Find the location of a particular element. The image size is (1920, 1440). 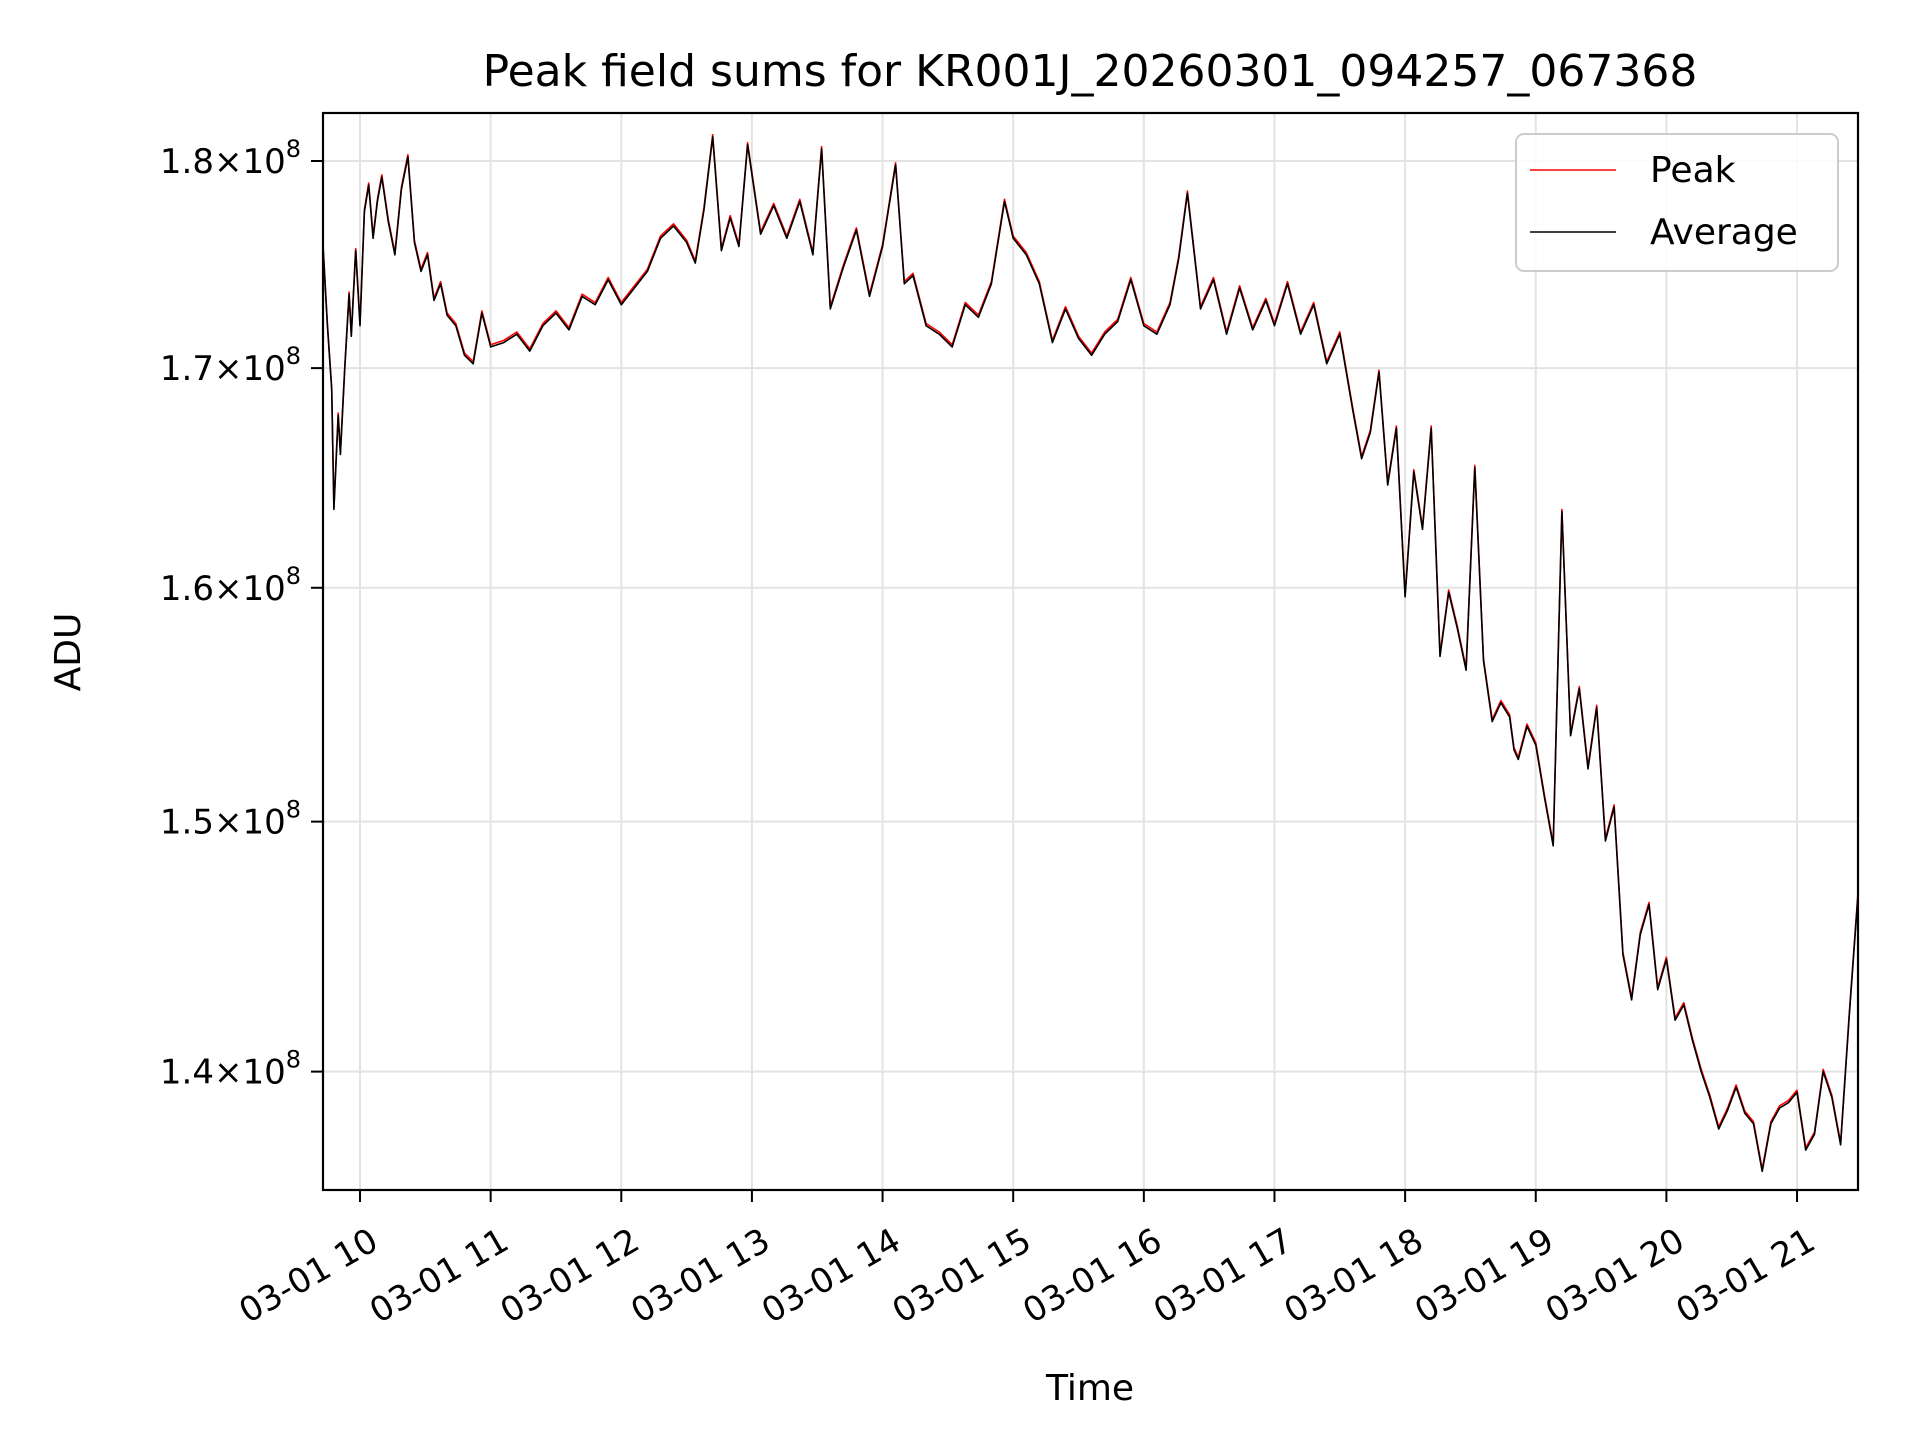

x-axis-label: Time is located at coordinates (1089, 1388).